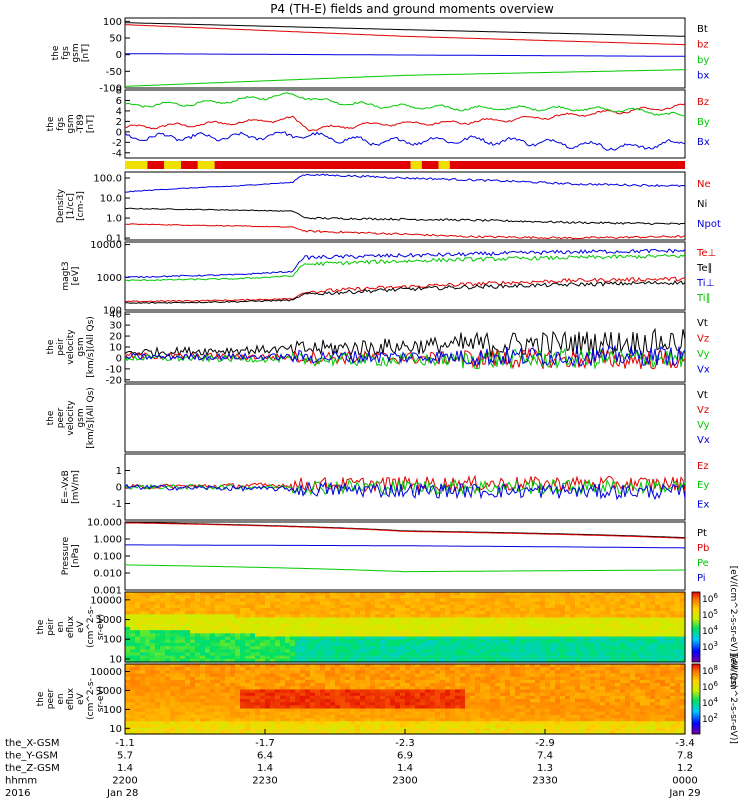 The width and height of the screenshot is (750, 800). Describe the element at coordinates (115, 337) in the screenshot. I see `y-tick-label: 20` at that location.